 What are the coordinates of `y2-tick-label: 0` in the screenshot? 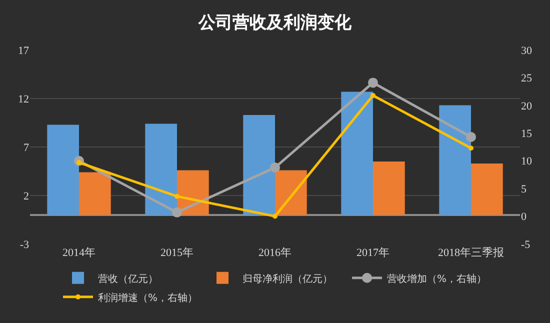 It's located at (524, 217).